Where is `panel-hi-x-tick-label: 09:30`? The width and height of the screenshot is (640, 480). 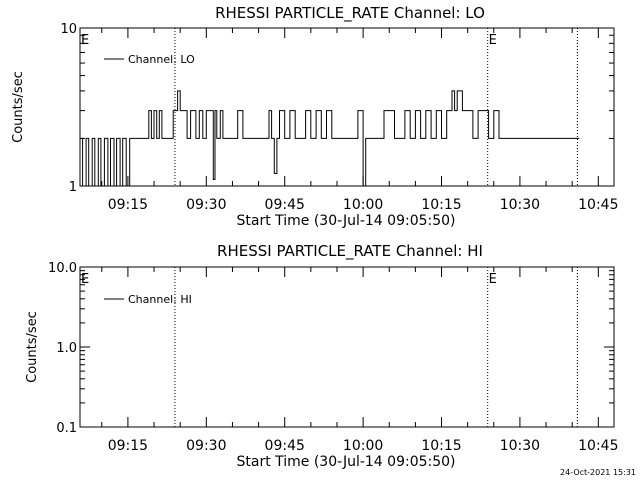 panel-hi-x-tick-label: 09:30 is located at coordinates (206, 446).